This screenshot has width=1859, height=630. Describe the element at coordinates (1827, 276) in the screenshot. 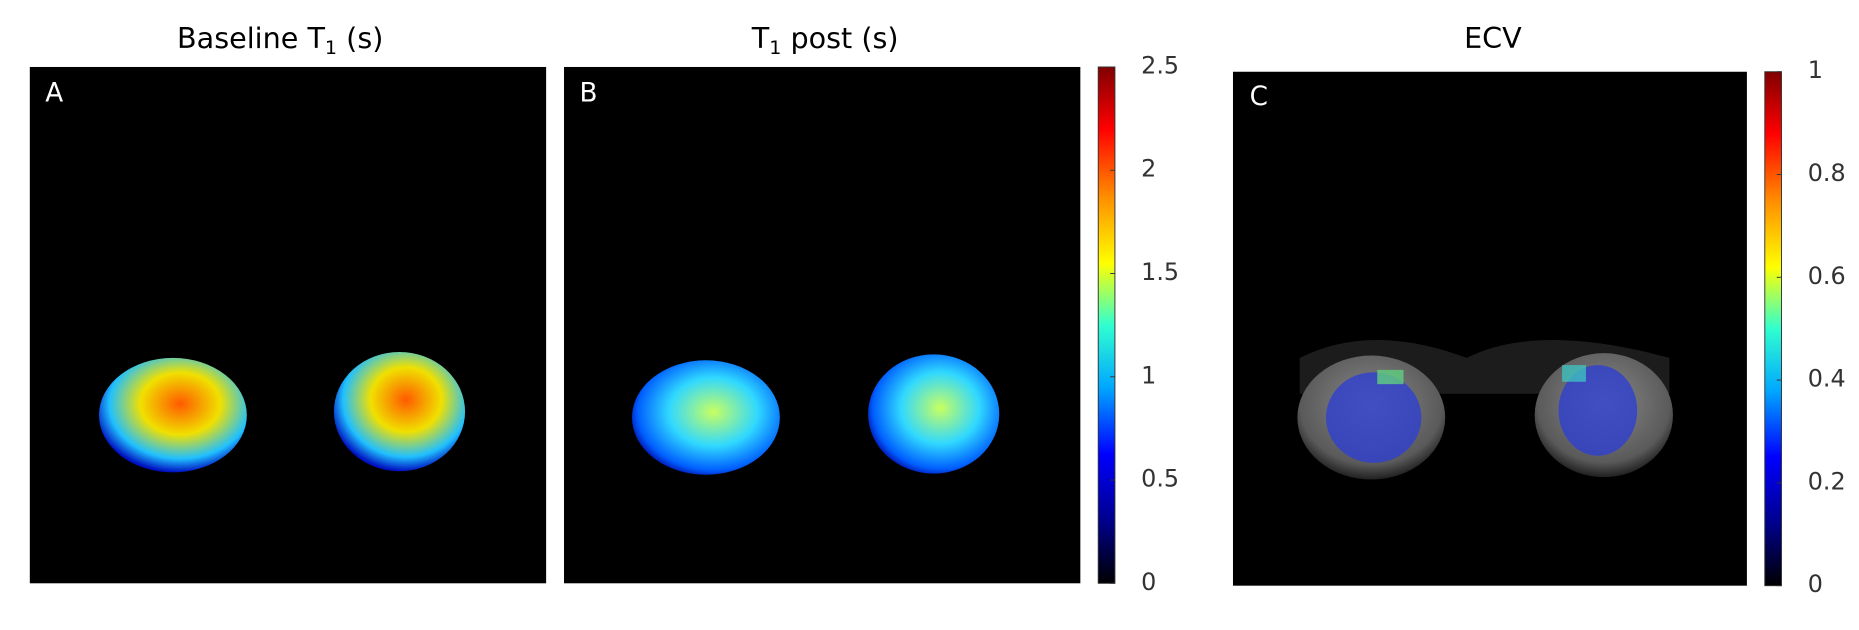

I see `tick-label: 0.6` at that location.